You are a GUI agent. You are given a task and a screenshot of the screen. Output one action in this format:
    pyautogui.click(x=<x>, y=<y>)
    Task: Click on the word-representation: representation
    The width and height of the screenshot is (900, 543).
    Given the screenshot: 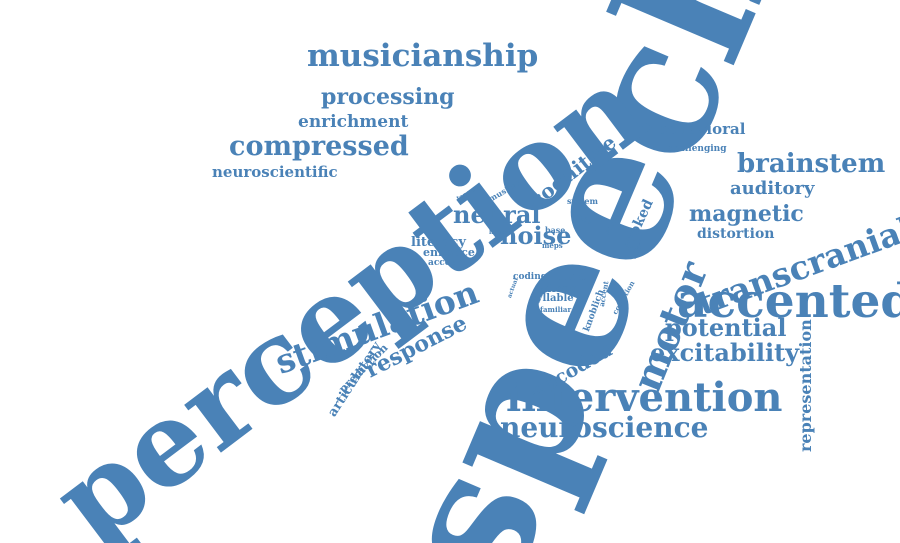 What is the action you would take?
    pyautogui.click(x=805, y=385)
    